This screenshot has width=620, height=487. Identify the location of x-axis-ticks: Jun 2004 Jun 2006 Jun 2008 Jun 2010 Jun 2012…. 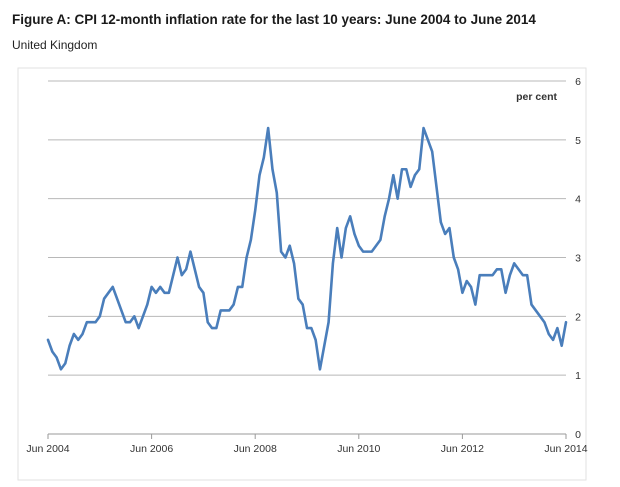
(307, 444).